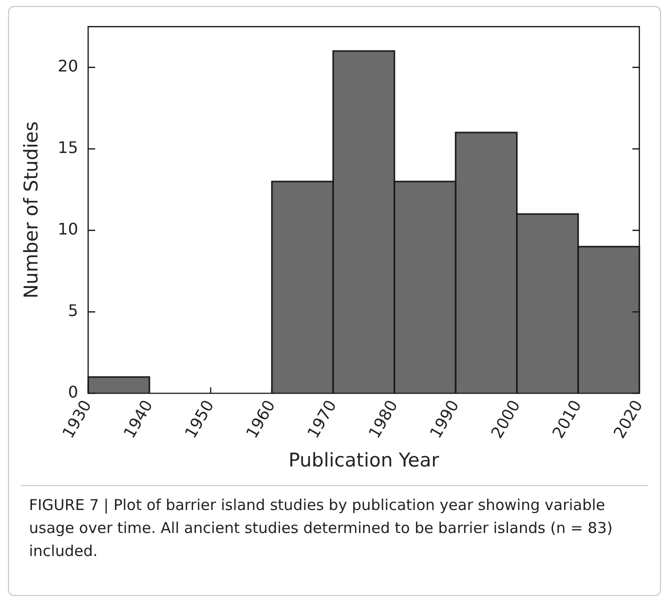  What do you see at coordinates (31, 210) in the screenshot?
I see `y-axis-title: Number of Studies` at bounding box center [31, 210].